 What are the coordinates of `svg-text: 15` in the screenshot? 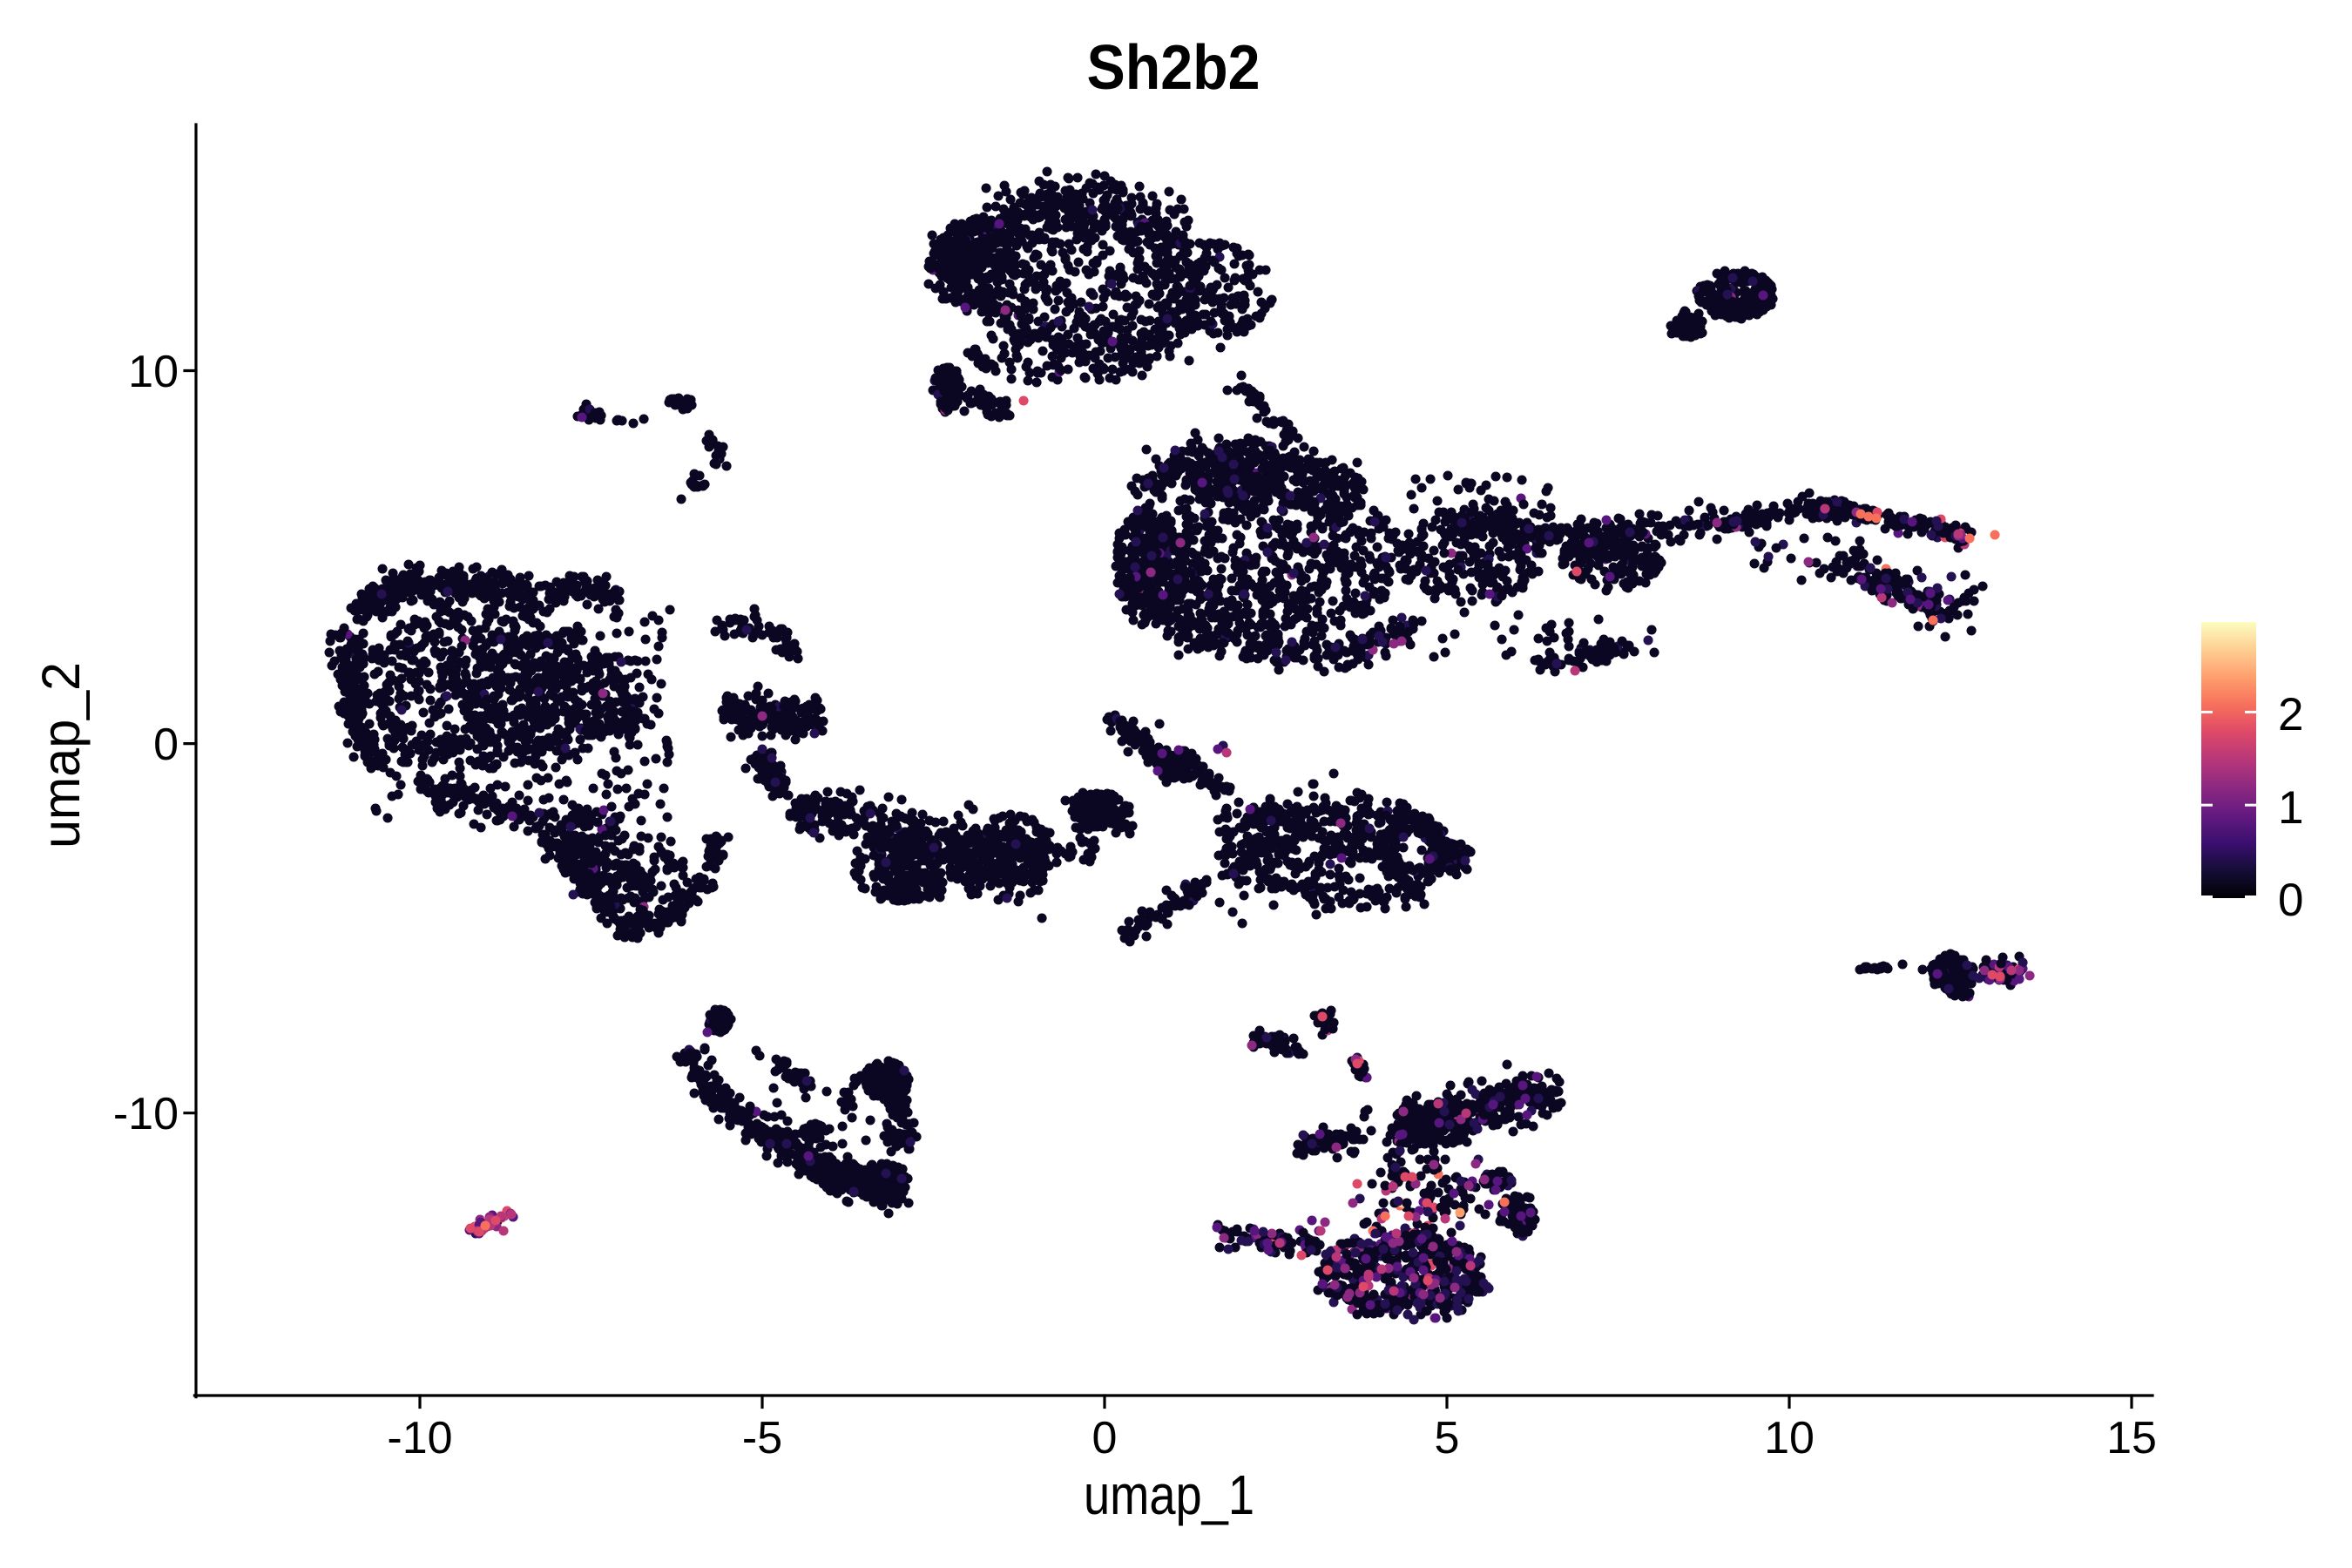 It's located at (2132, 1438).